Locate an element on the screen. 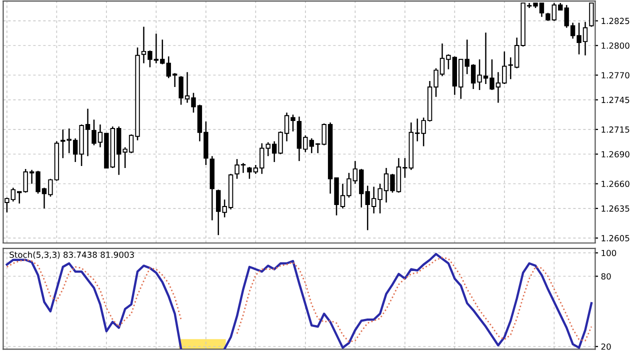 This screenshot has width=640, height=360. y-tick-label: 1.2635 is located at coordinates (616, 208).